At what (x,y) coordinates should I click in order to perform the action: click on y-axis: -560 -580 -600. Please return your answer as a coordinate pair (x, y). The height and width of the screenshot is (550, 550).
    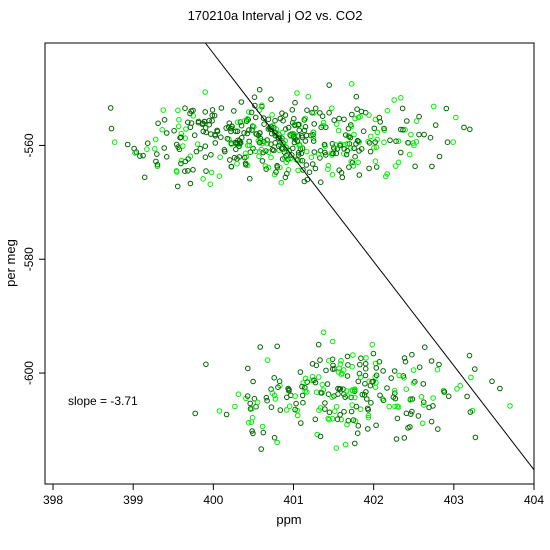
    Looking at the image, I should click on (33, 259).